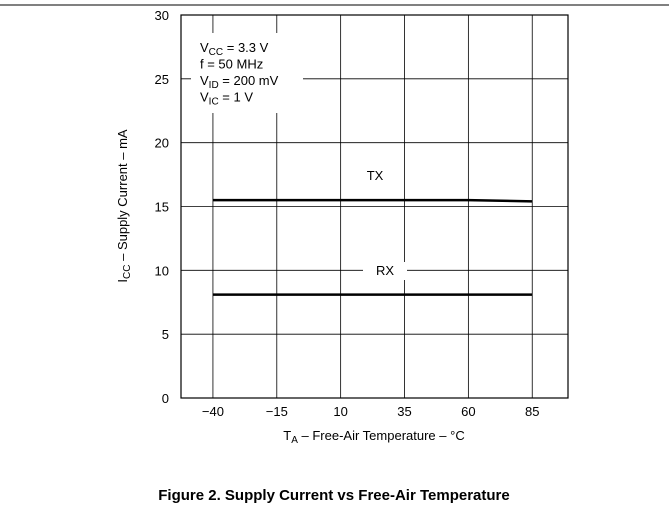 This screenshot has height=523, width=669. What do you see at coordinates (214, 102) in the screenshot?
I see `annotation-sub: IC` at bounding box center [214, 102].